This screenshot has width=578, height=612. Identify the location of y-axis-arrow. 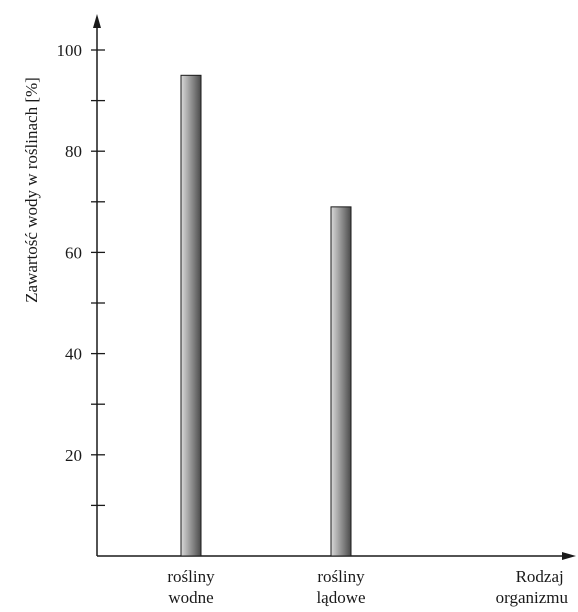
(97, 21).